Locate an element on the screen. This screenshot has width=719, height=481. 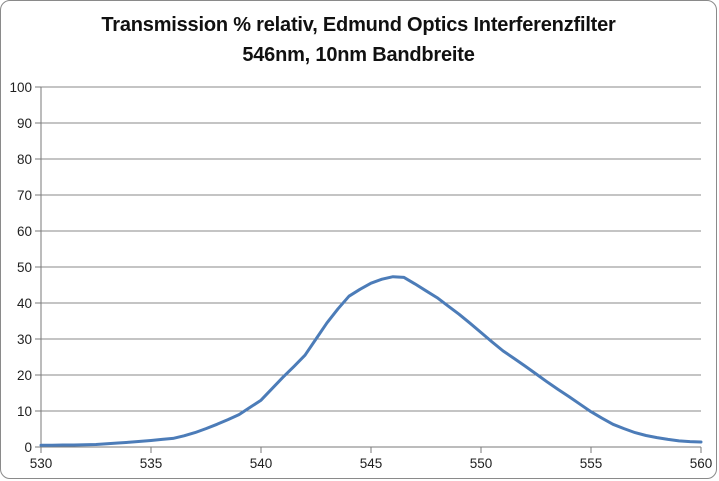
y-tick-label: 70 is located at coordinates (24, 195).